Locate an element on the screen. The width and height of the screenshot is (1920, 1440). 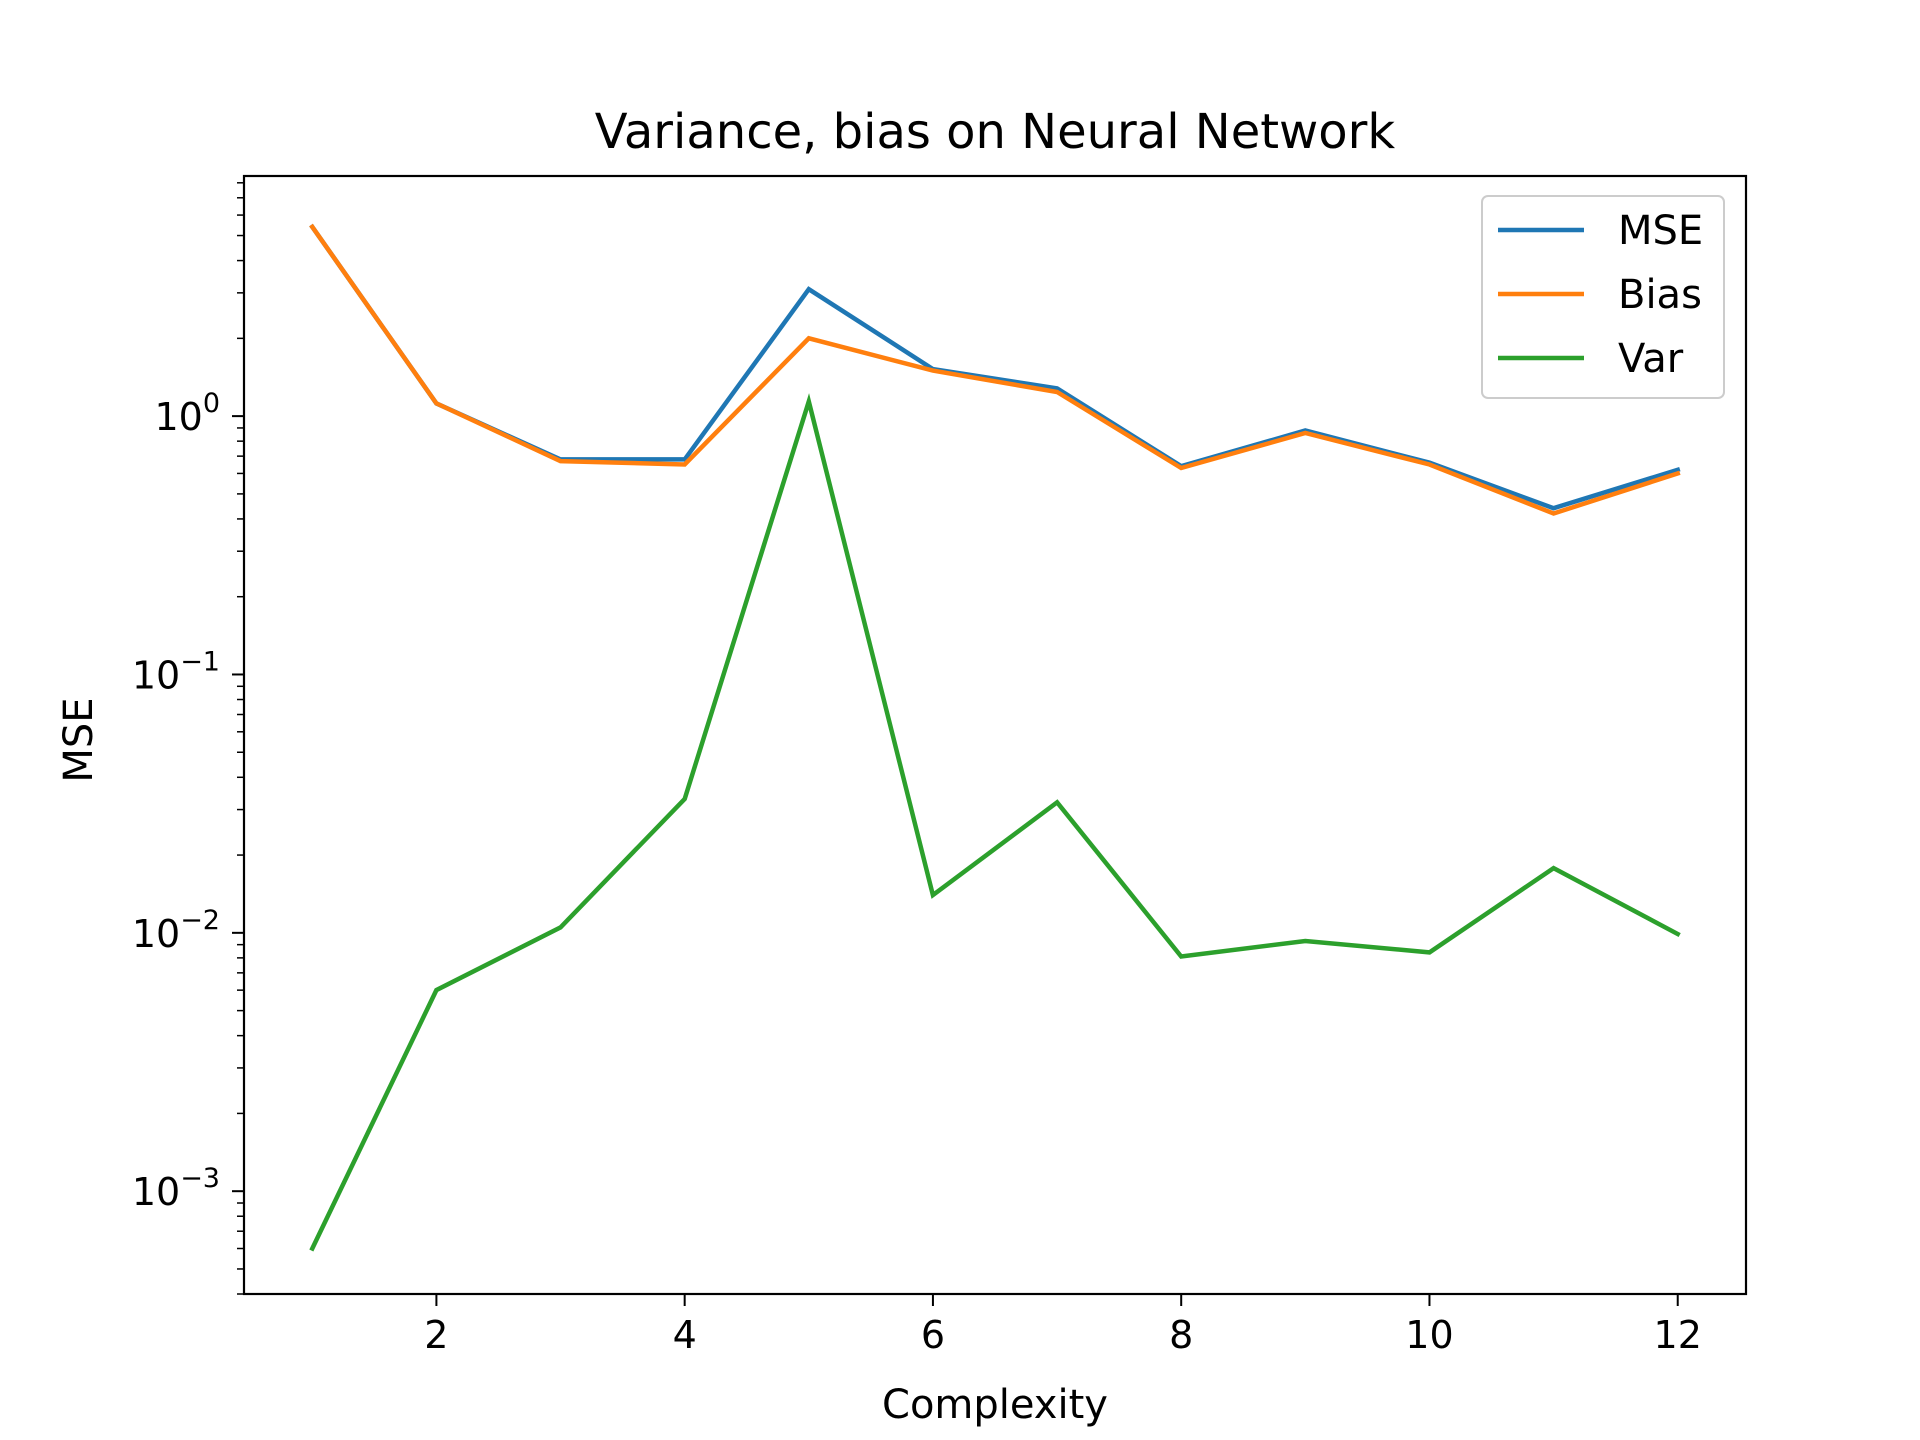
series-line-bias is located at coordinates (995, 369).